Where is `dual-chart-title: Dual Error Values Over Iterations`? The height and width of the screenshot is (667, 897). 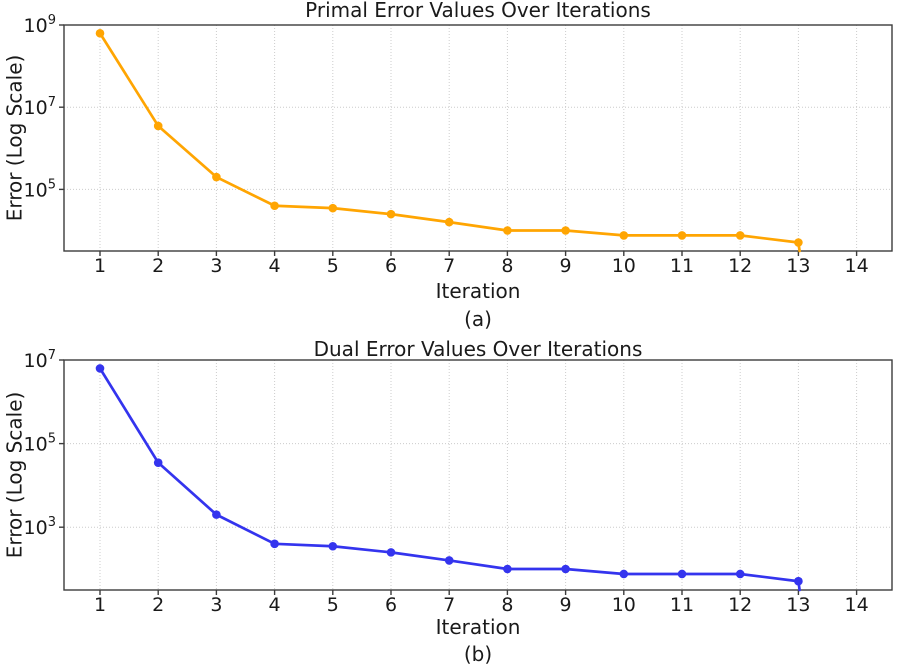 dual-chart-title: Dual Error Values Over Iterations is located at coordinates (478, 349).